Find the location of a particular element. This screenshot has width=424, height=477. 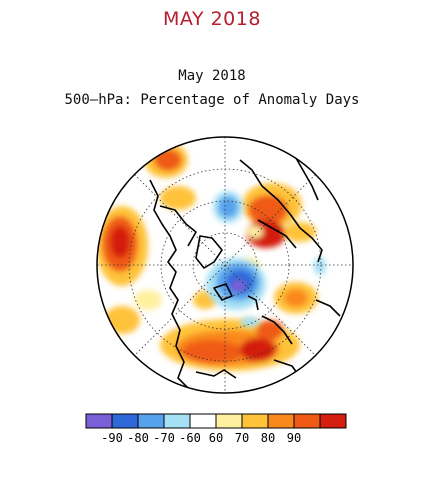

colorbar-label: 70 is located at coordinates (242, 438).